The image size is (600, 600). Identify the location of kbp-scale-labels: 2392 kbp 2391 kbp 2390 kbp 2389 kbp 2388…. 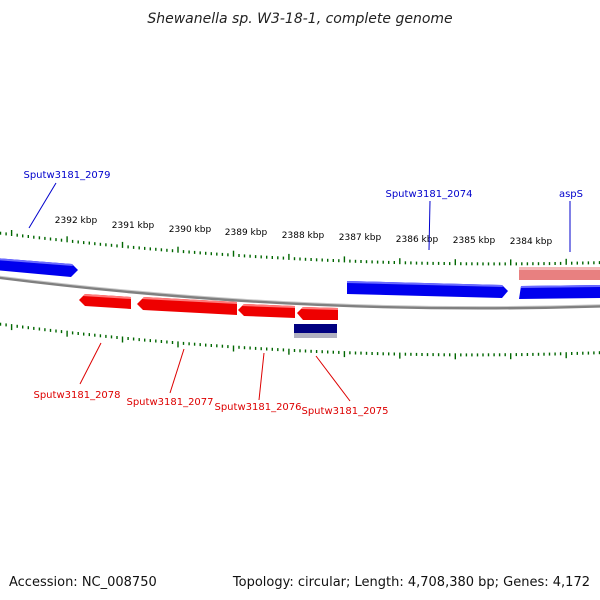
(304, 231).